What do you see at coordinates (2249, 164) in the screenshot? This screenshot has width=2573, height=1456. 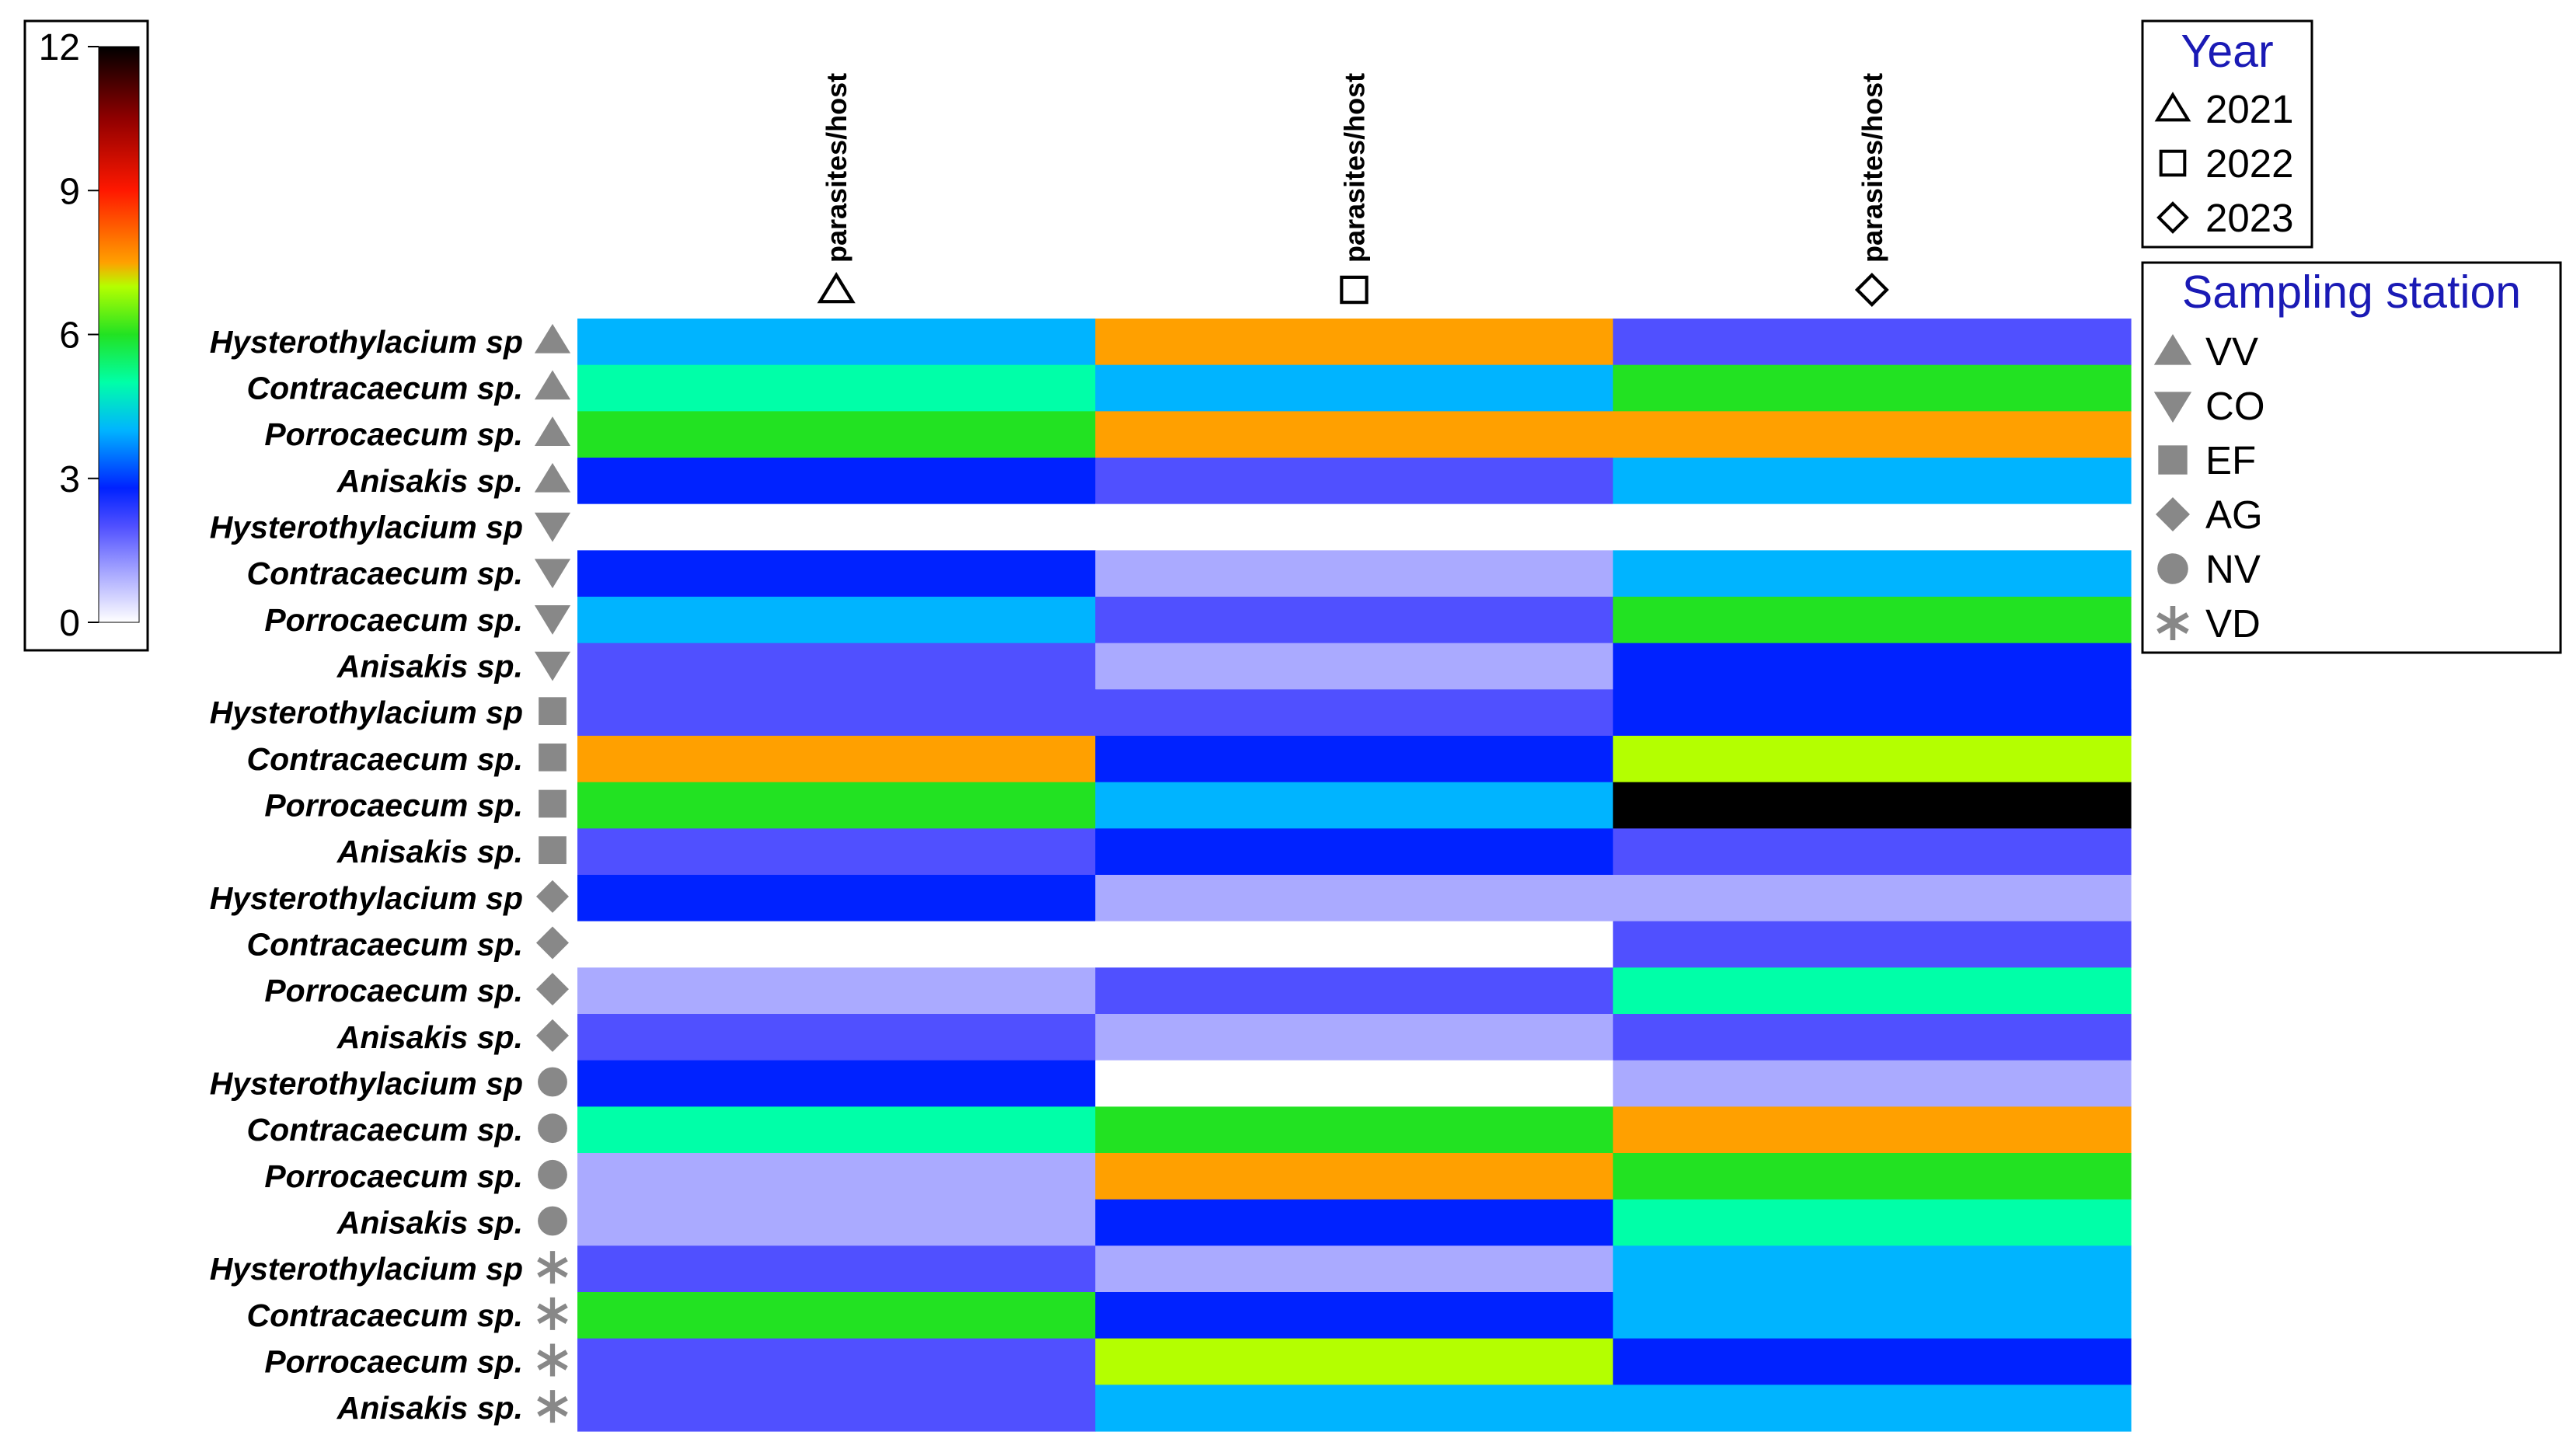 I see `year-legend-label: 2022` at bounding box center [2249, 164].